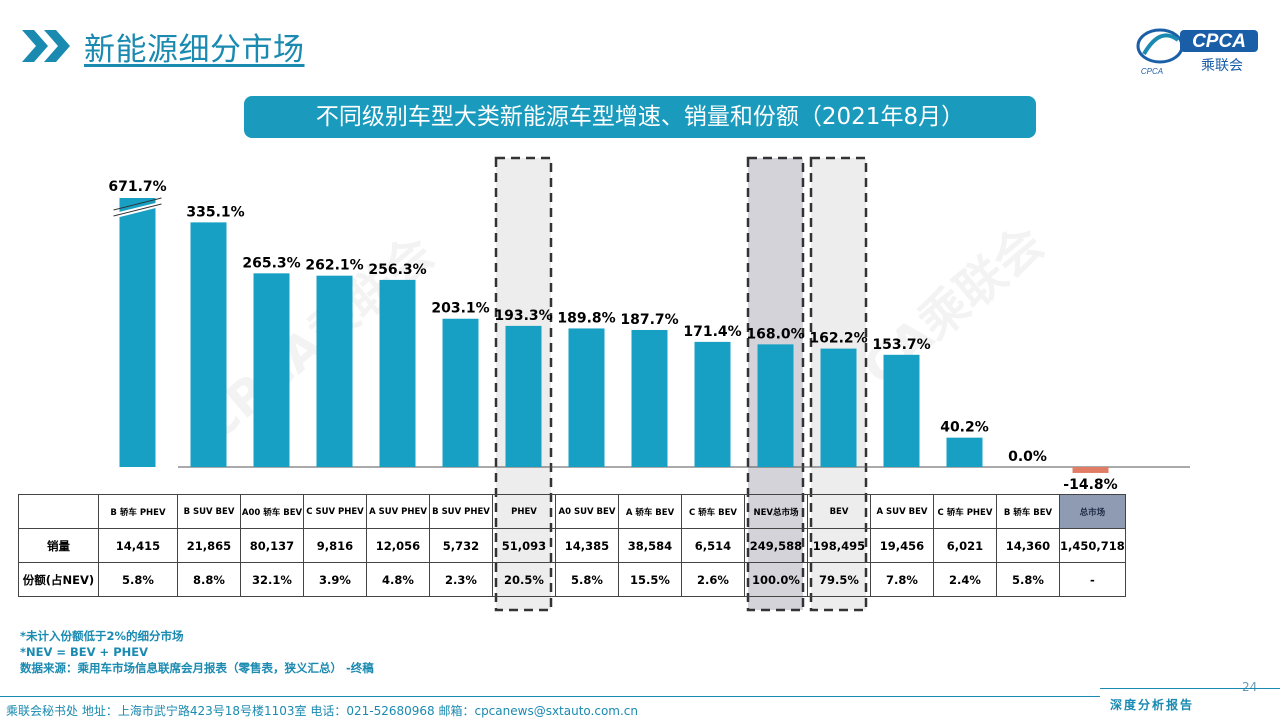  What do you see at coordinates (1152, 705) in the screenshot?
I see `report-label: 深度分析报告` at bounding box center [1152, 705].